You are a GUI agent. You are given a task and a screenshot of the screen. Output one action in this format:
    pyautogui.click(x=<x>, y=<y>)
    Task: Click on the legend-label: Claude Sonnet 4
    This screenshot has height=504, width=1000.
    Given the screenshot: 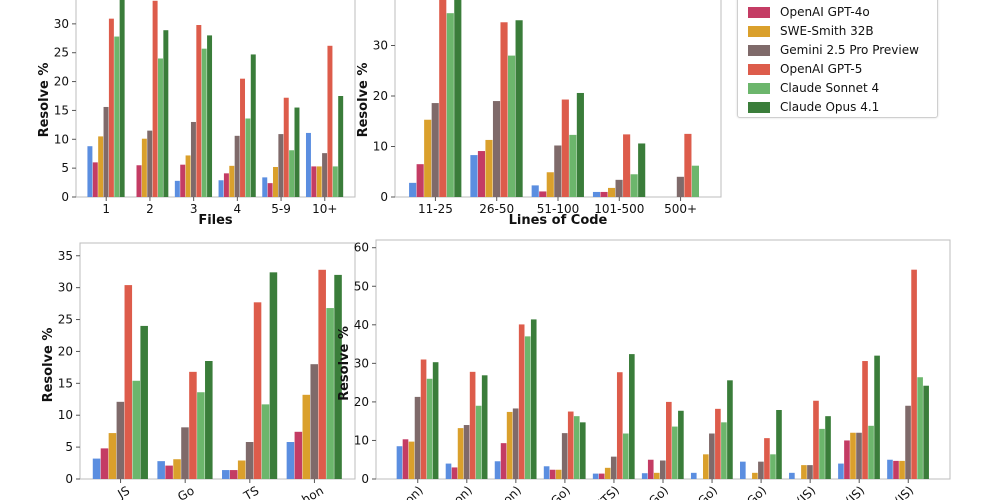 What is the action you would take?
    pyautogui.click(x=830, y=88)
    